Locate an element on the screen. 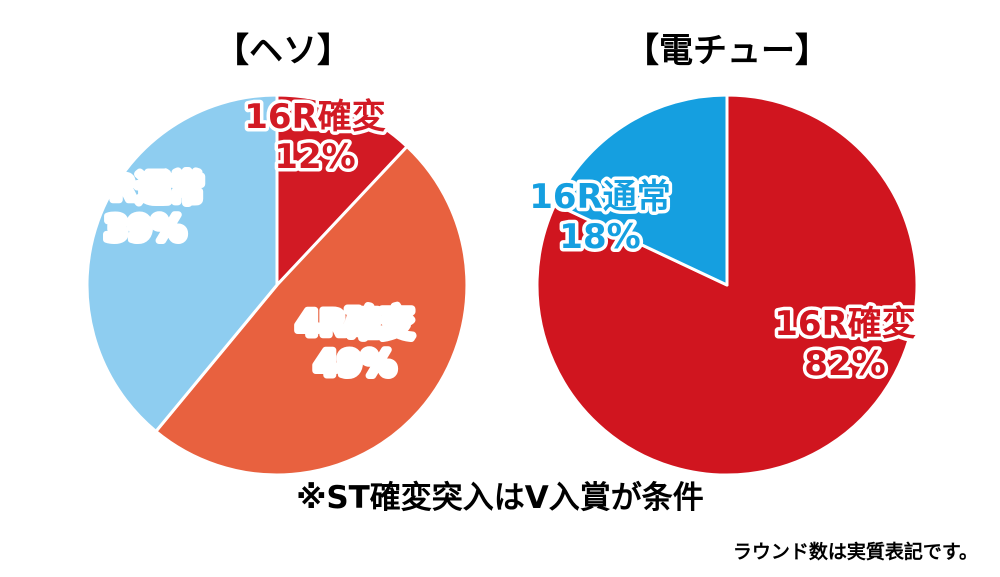 Image resolution: width=1000 pixels, height=577 pixels. slice-label: 4R通常 39% is located at coordinates (145, 209).